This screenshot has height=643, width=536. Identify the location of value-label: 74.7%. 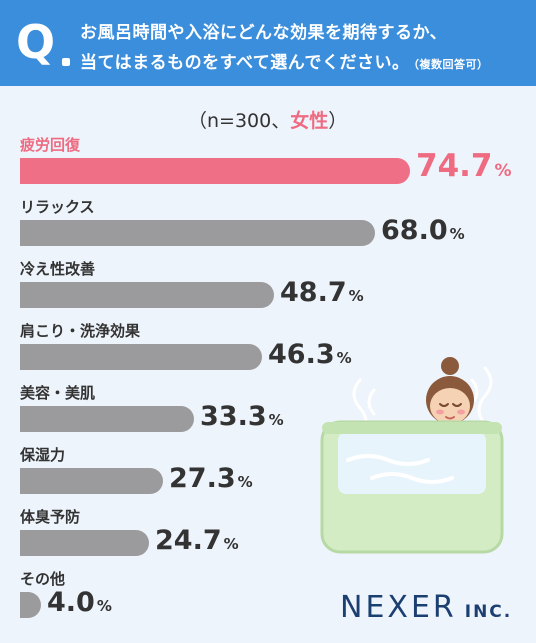
(464, 168).